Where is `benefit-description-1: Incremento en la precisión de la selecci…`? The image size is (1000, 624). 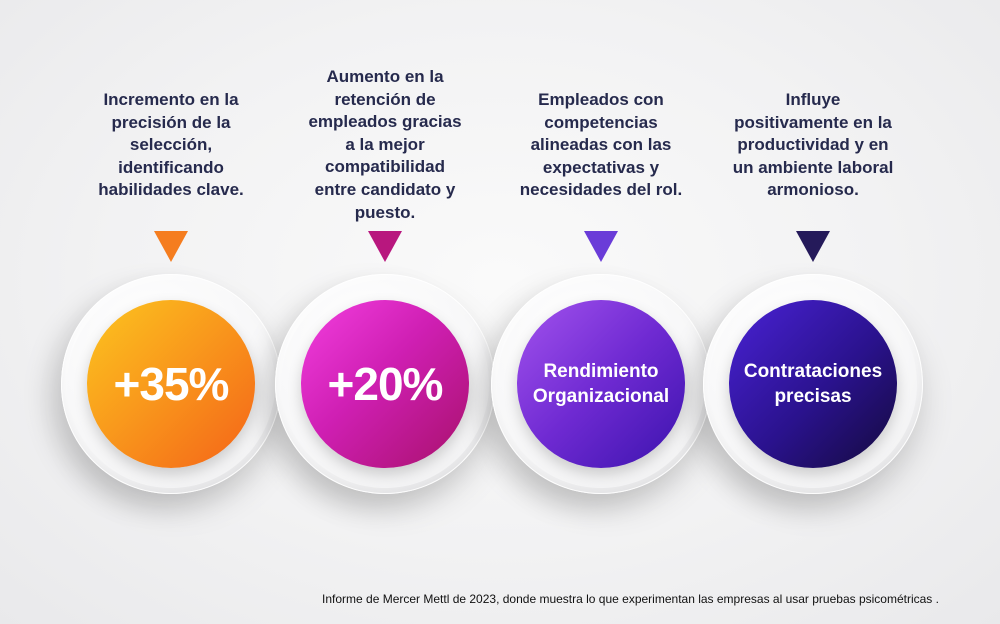
benefit-description-1: Incremento en la precisión de la selecci… is located at coordinates (171, 145).